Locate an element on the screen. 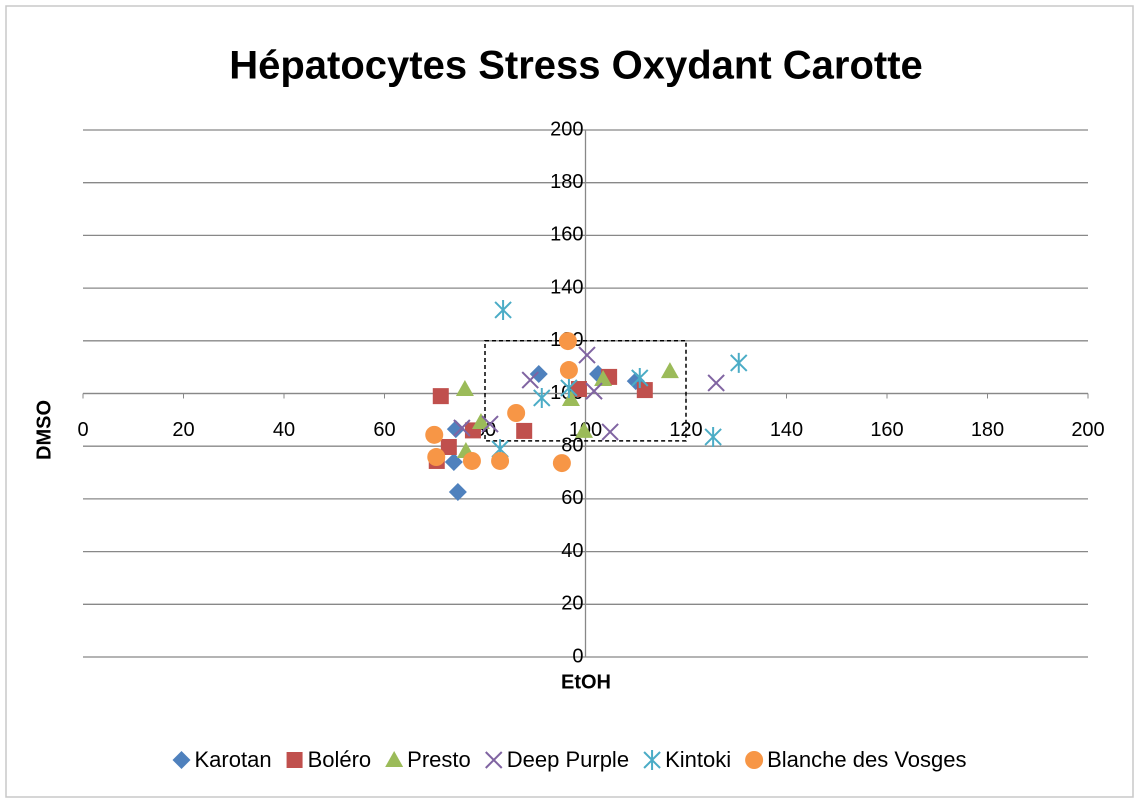 Image resolution: width=1139 pixels, height=803 pixels. legend-label: Presto is located at coordinates (439, 759).